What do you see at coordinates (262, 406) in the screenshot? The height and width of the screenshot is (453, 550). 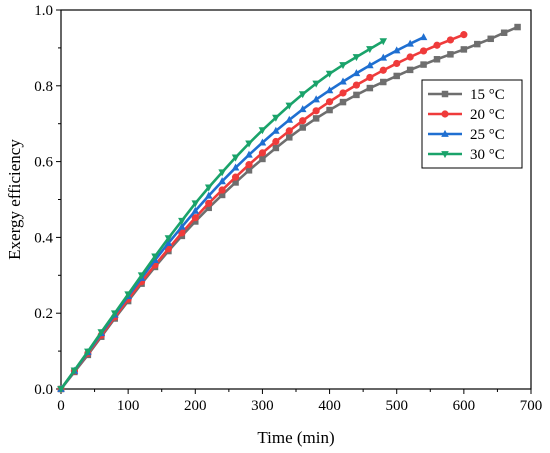 I see `x-tick-label: 300` at bounding box center [262, 406].